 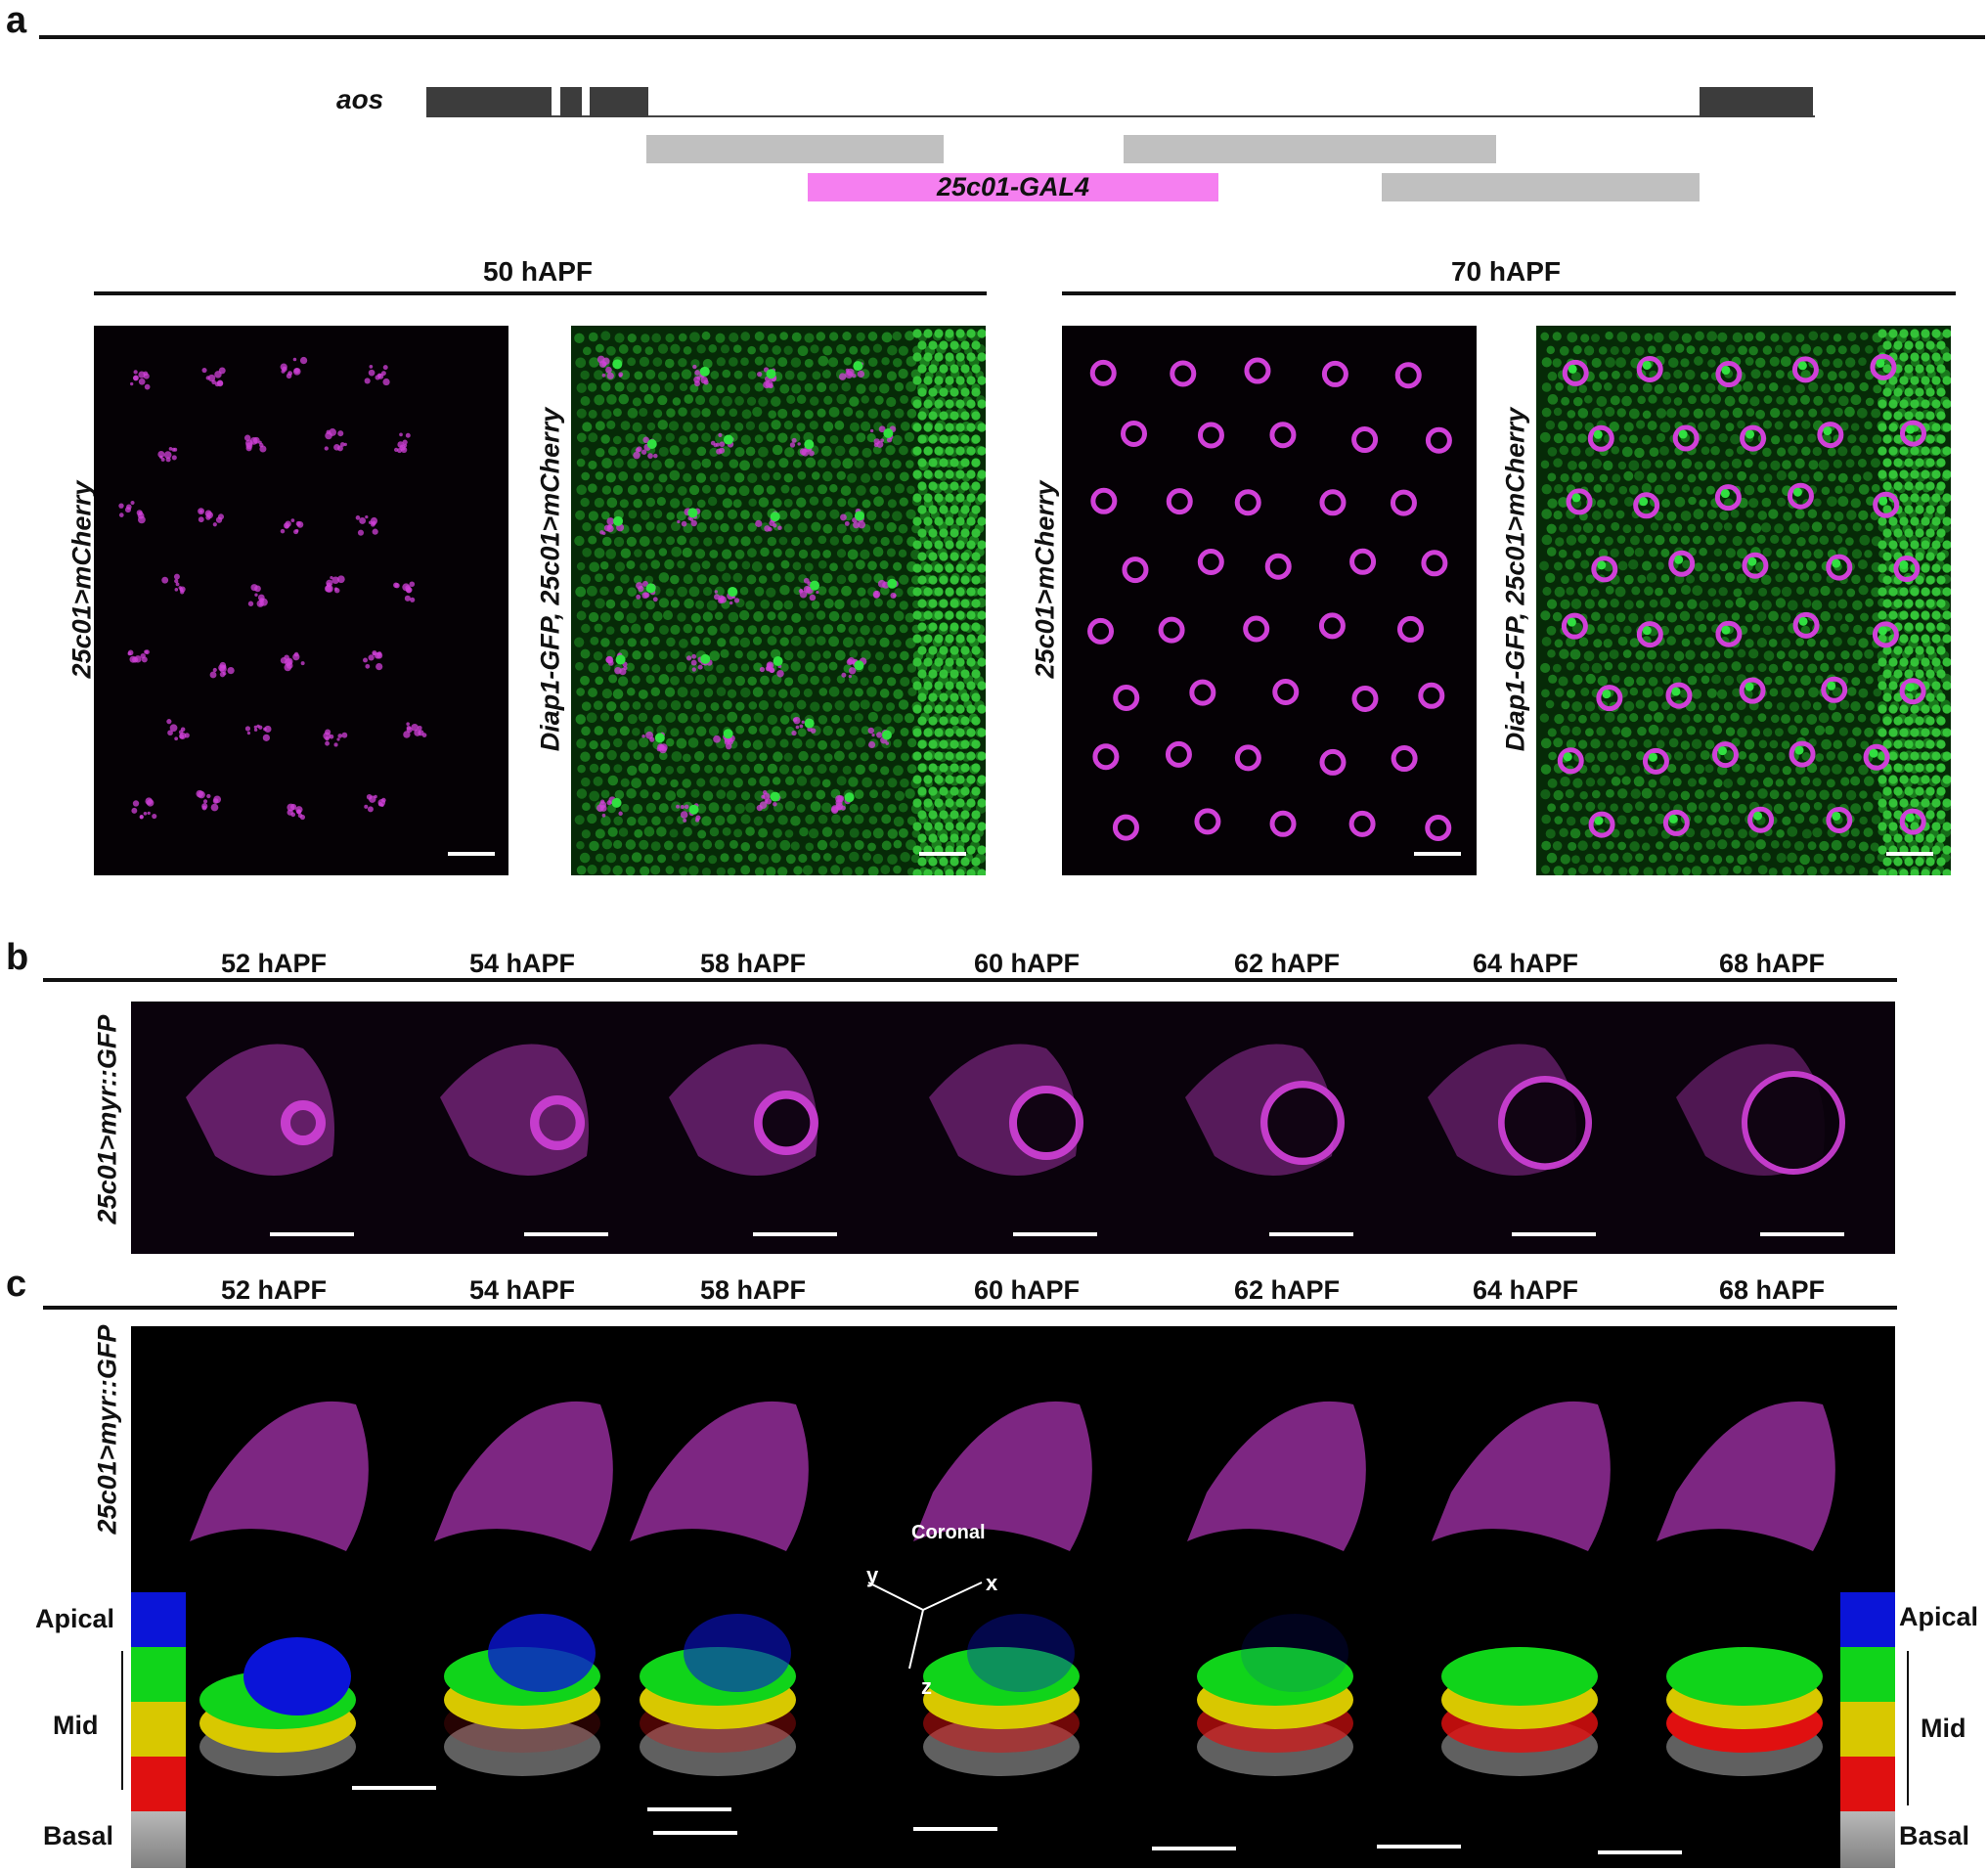 What do you see at coordinates (1939, 1616) in the screenshot?
I see `scale-right-apical-label: Apical` at bounding box center [1939, 1616].